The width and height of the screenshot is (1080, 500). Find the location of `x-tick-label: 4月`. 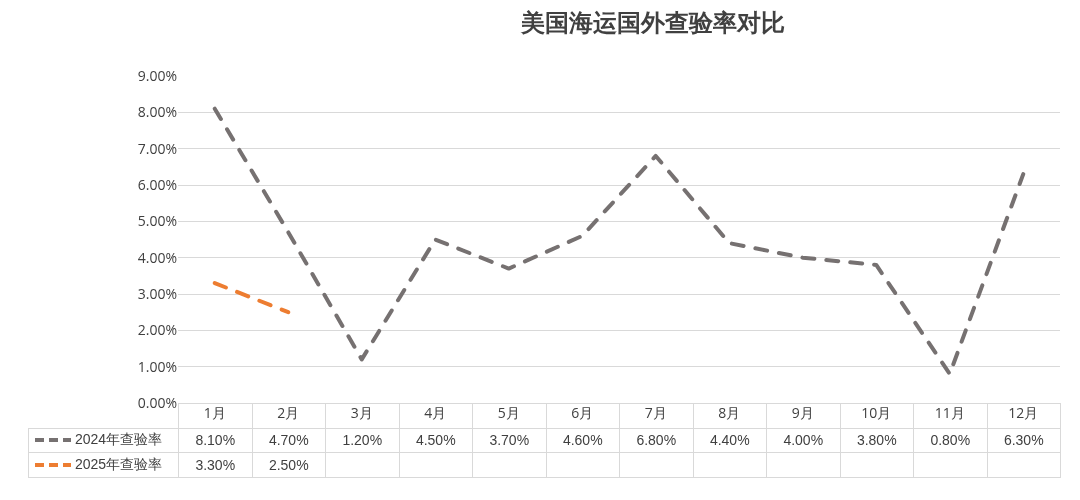

x-tick-label: 4月 is located at coordinates (435, 412).